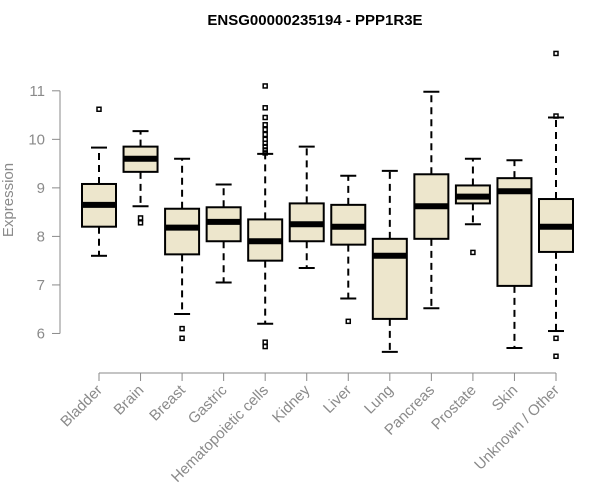 The image size is (600, 500). I want to click on x-tick-label-skin: Skin, so click(505, 398).